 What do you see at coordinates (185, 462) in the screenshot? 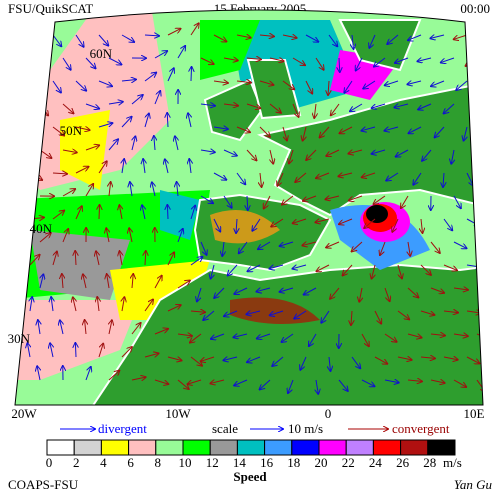
I see `colorbar-label: 10` at bounding box center [185, 462].